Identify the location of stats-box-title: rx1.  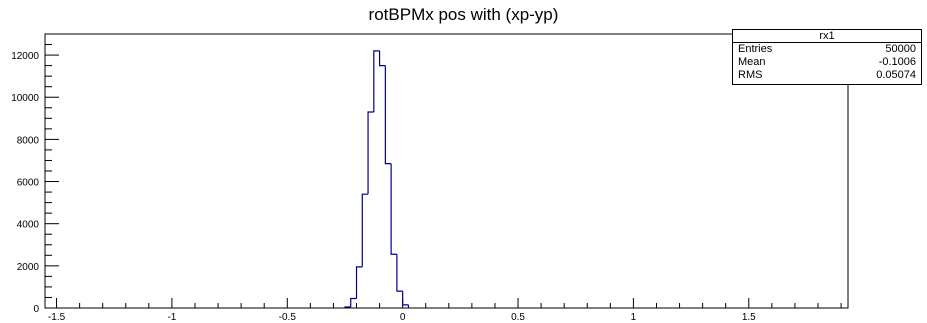
(827, 36).